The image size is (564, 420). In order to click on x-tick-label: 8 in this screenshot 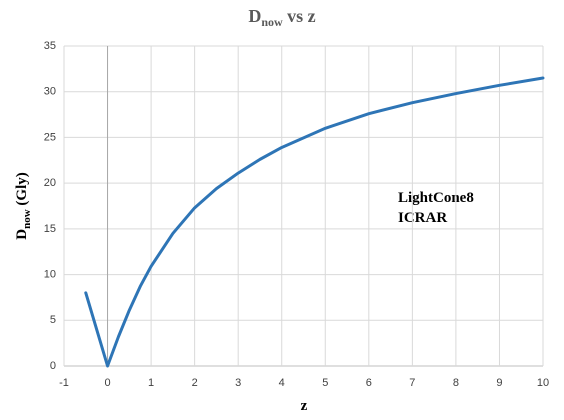, I will do `click(456, 383)`.